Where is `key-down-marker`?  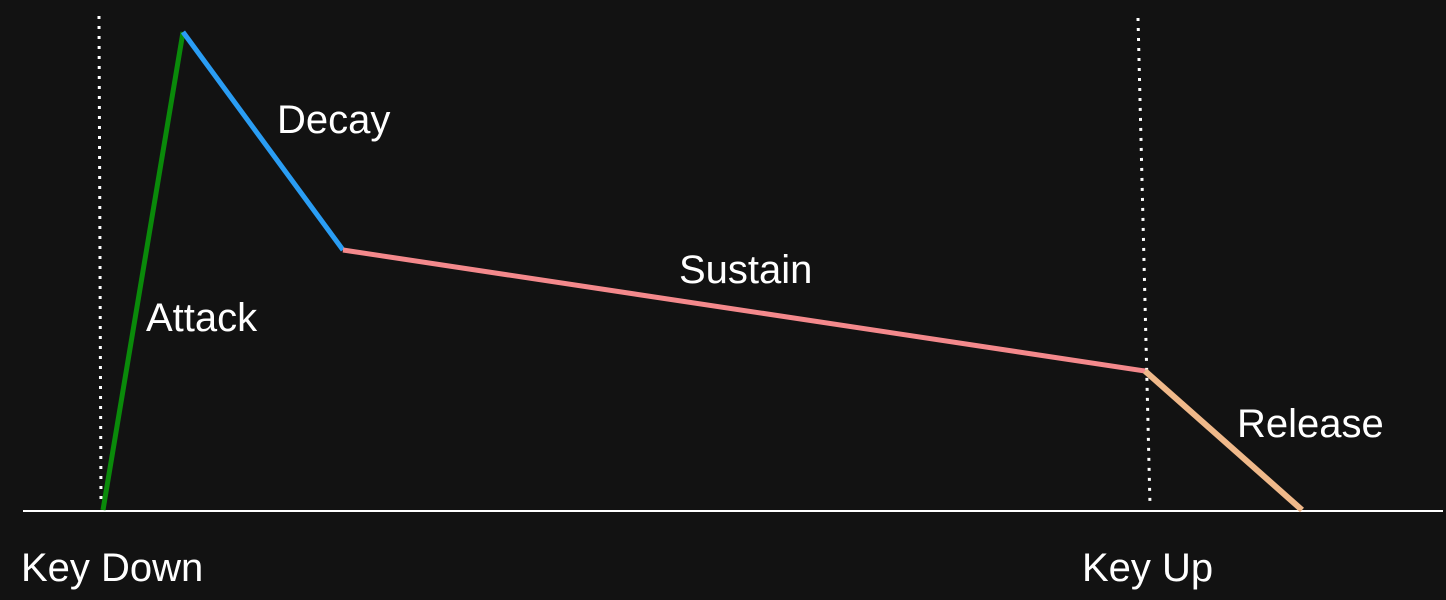
key-down-marker is located at coordinates (100, 260).